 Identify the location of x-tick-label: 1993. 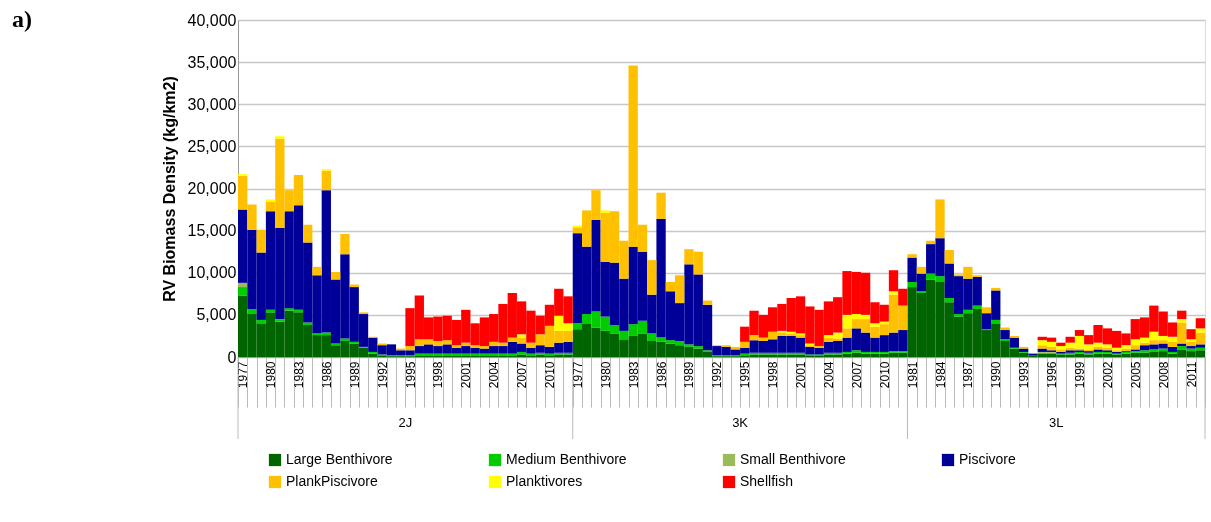
(1024, 375).